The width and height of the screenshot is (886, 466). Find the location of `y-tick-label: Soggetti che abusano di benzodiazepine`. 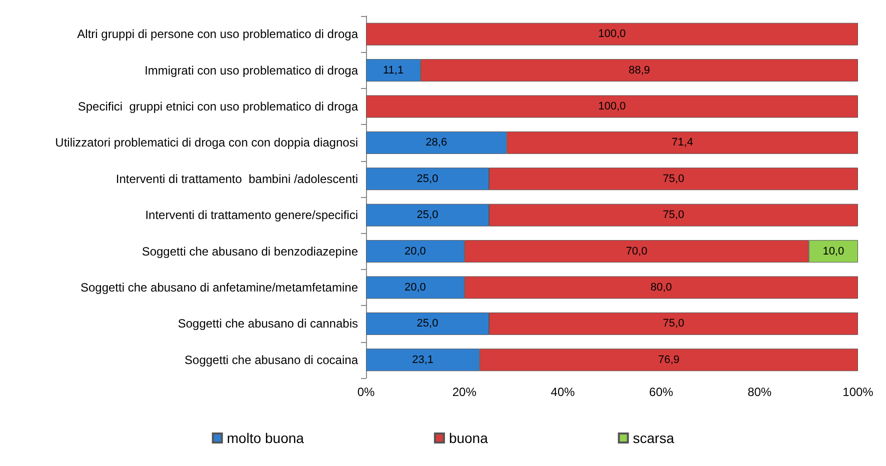

y-tick-label: Soggetti che abusano di benzodiazepine is located at coordinates (250, 251).